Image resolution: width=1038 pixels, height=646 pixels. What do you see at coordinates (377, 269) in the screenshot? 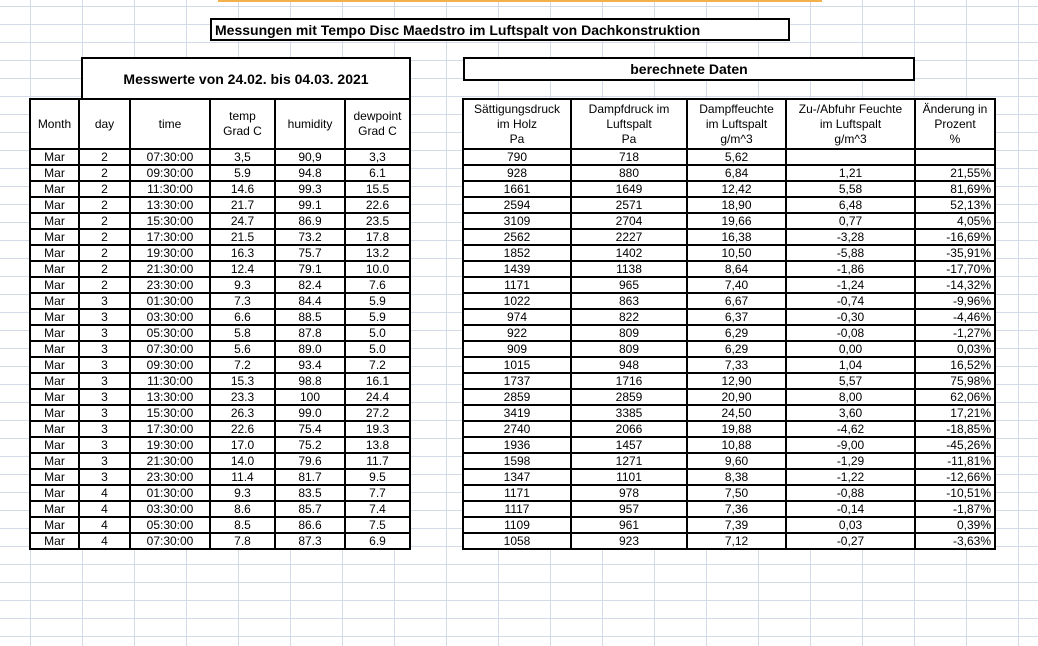
I see `cell-dewpoint: 10.0` at bounding box center [377, 269].